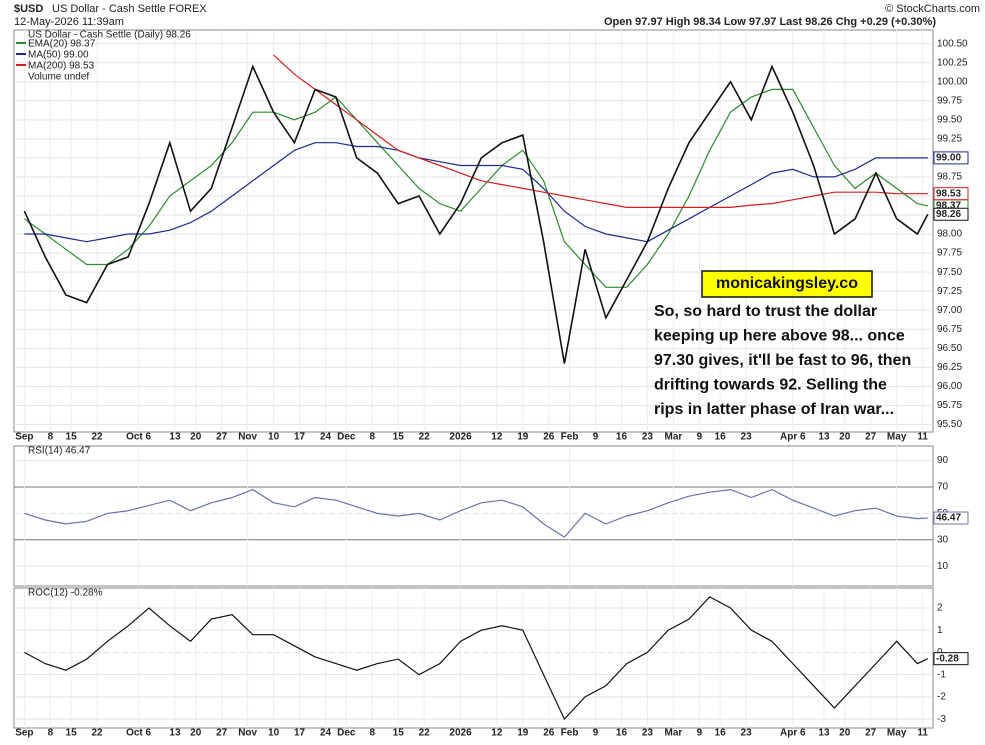  I want to click on x-tick-label: 26, so click(549, 733).